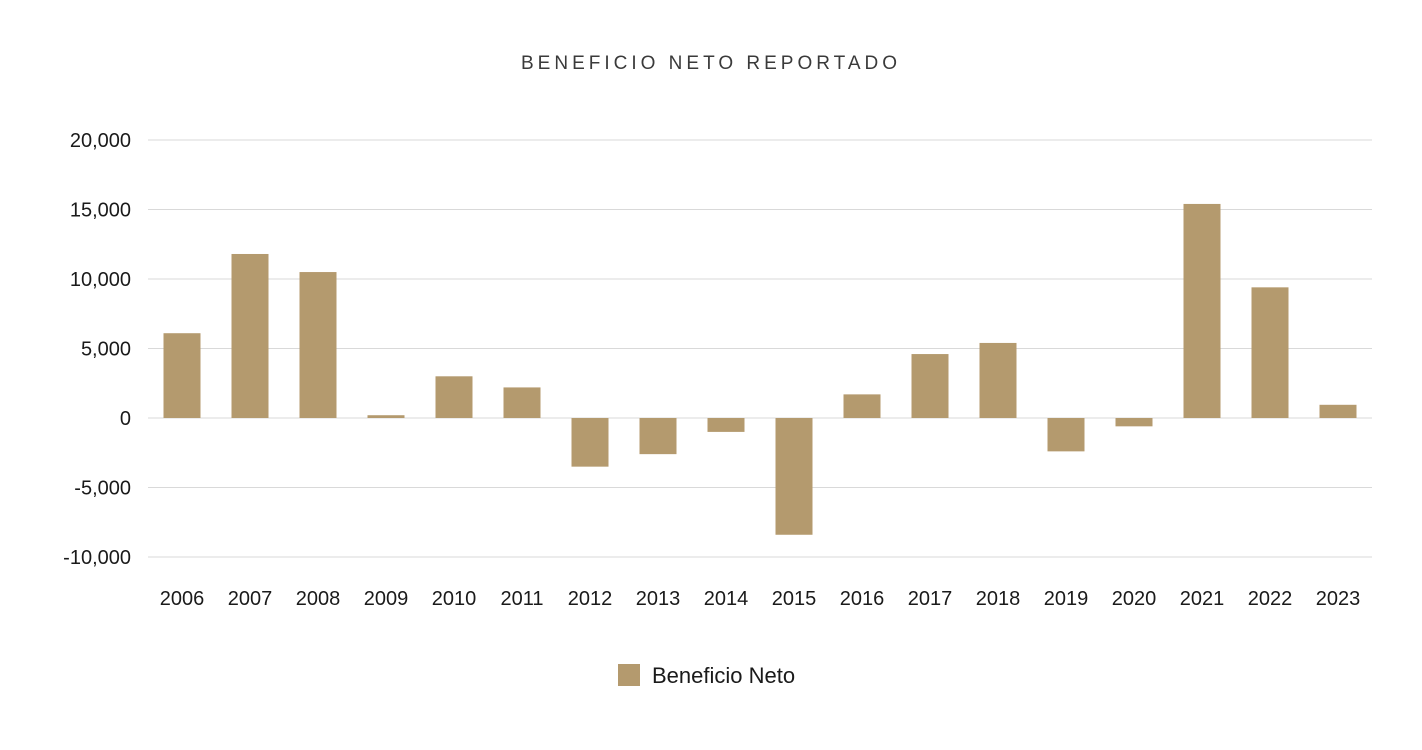  Describe the element at coordinates (998, 599) in the screenshot. I see `x-tick-label: 2018` at that location.